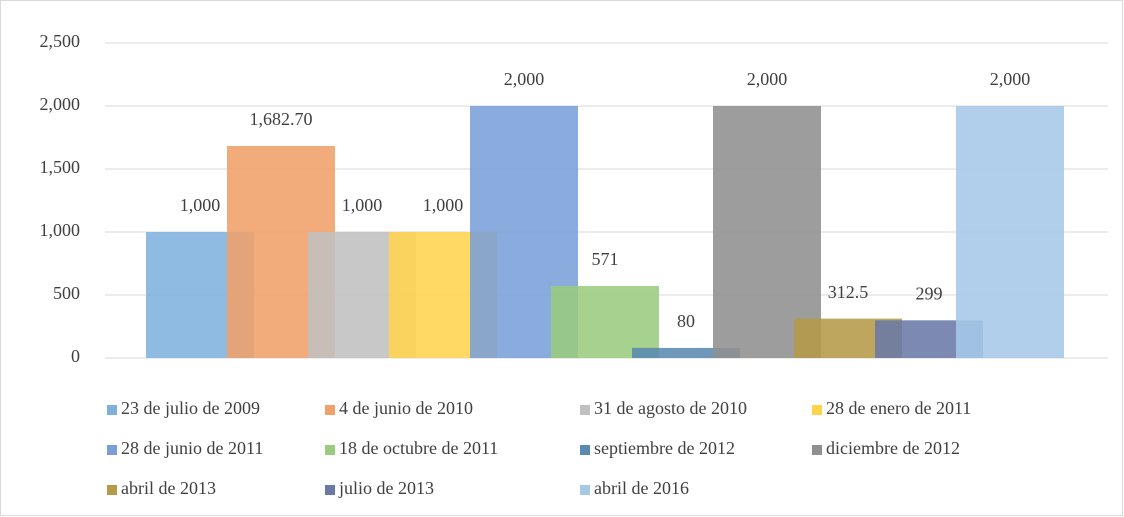 The height and width of the screenshot is (517, 1124). What do you see at coordinates (168, 488) in the screenshot?
I see `legend-label: abril de 2013` at bounding box center [168, 488].